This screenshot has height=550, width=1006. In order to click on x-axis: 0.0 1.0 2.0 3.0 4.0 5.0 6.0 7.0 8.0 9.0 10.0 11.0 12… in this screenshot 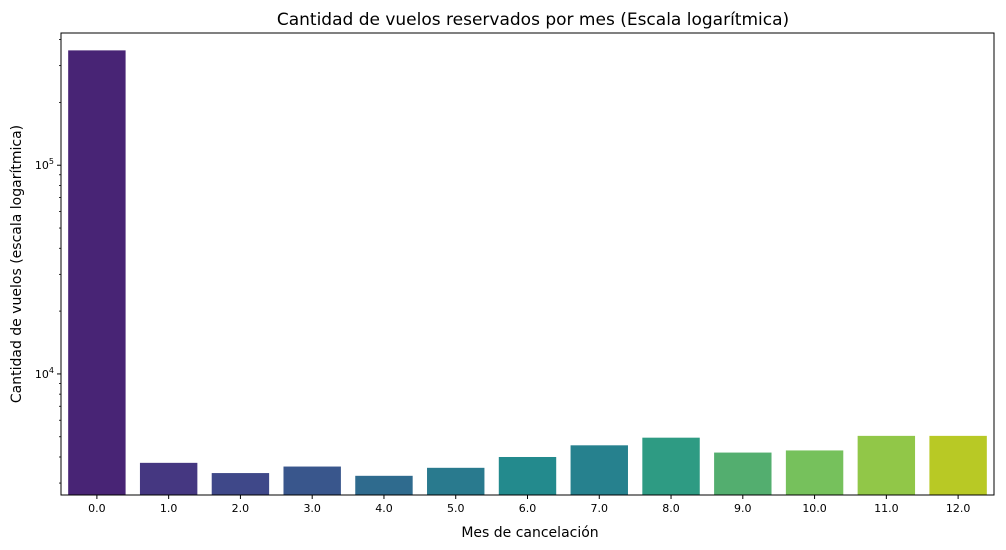, I will do `click(529, 505)`.